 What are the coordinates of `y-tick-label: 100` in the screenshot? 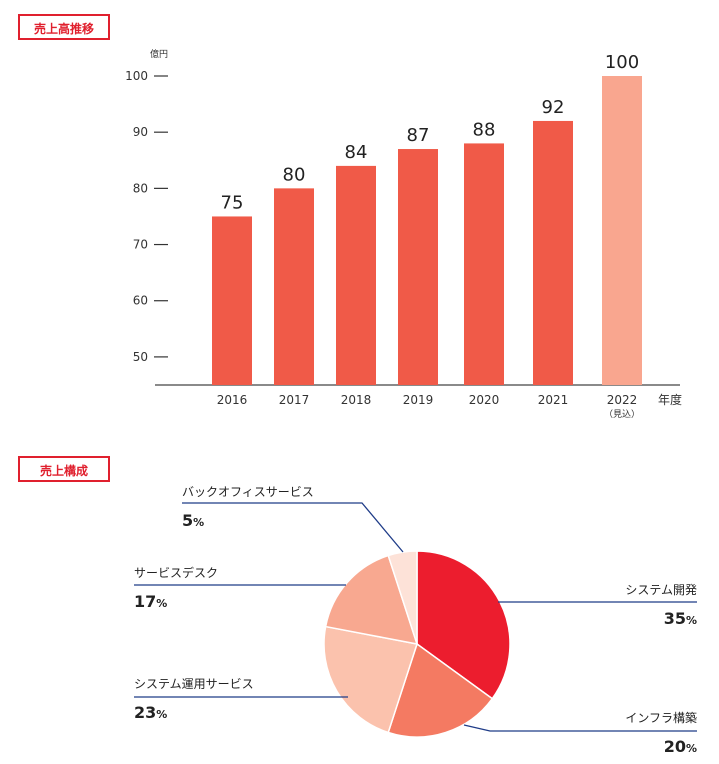 It's located at (136, 76).